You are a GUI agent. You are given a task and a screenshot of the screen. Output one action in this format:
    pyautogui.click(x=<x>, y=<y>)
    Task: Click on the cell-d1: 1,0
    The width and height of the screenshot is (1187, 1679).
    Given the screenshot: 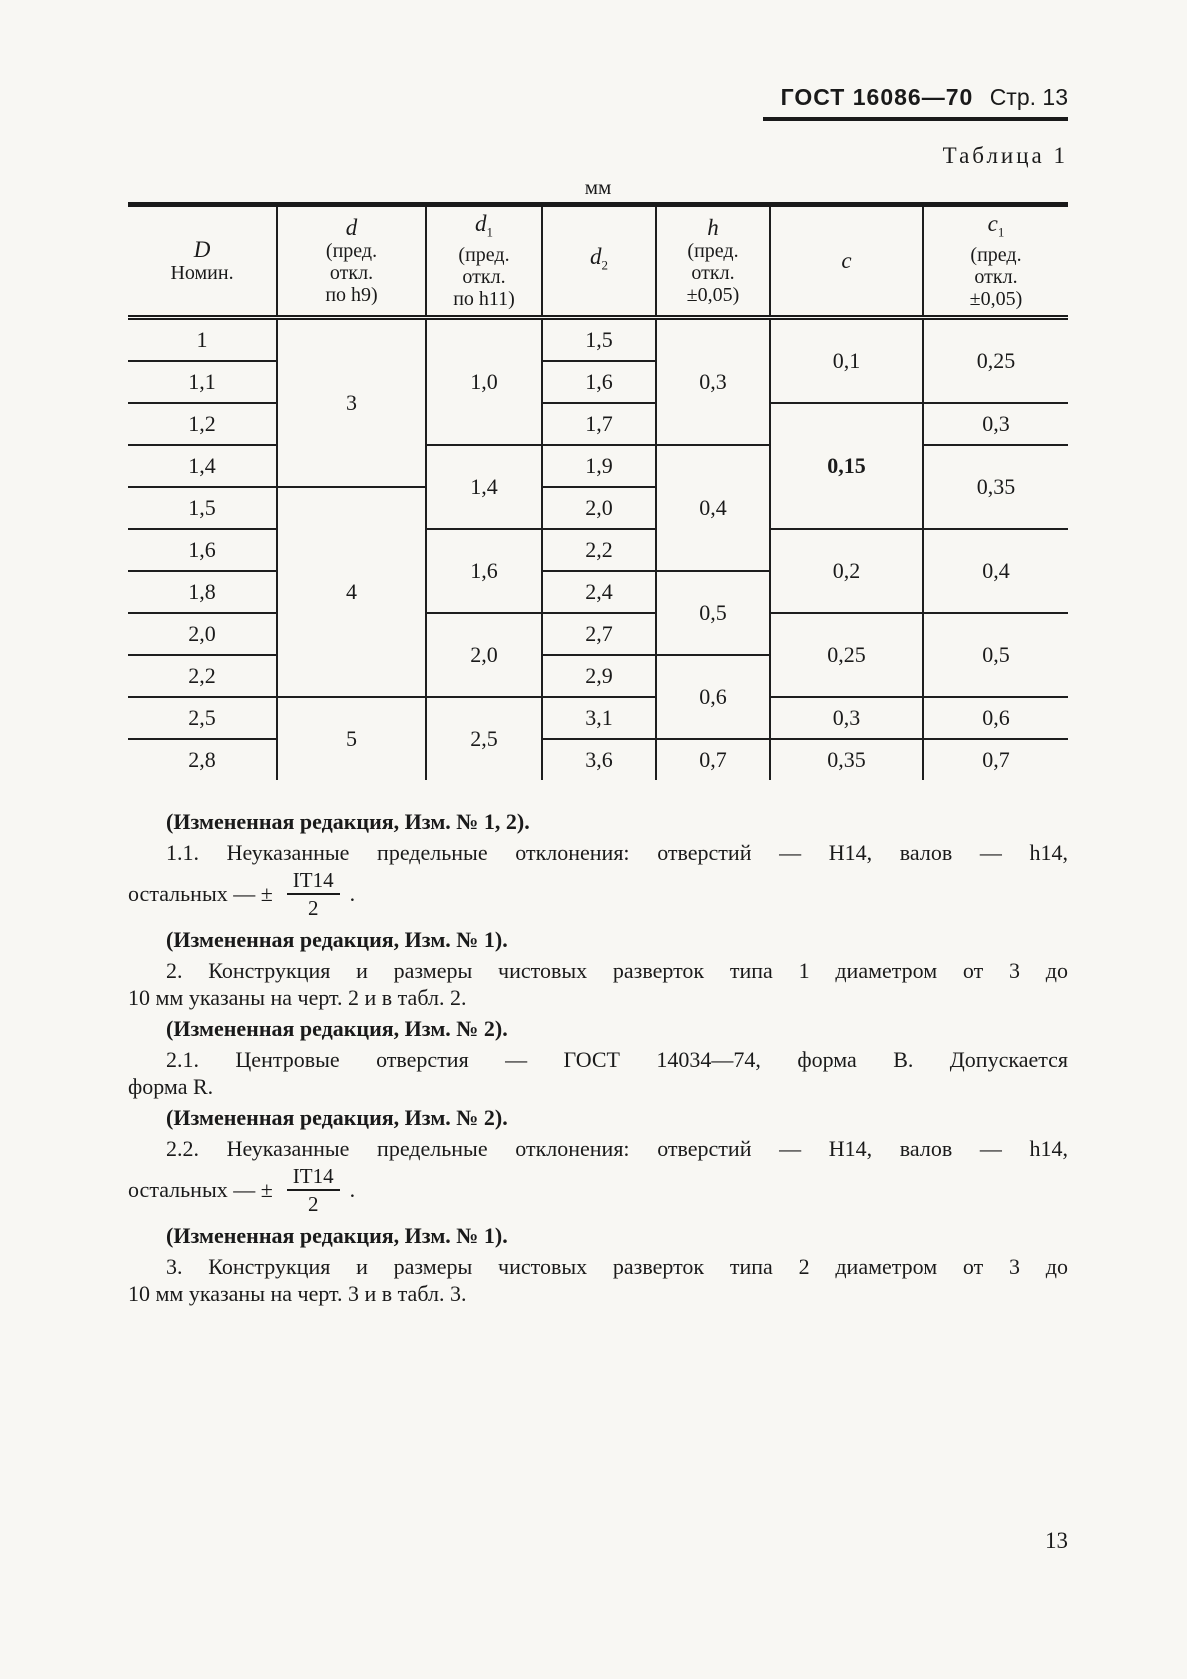 What is the action you would take?
    pyautogui.click(x=484, y=381)
    